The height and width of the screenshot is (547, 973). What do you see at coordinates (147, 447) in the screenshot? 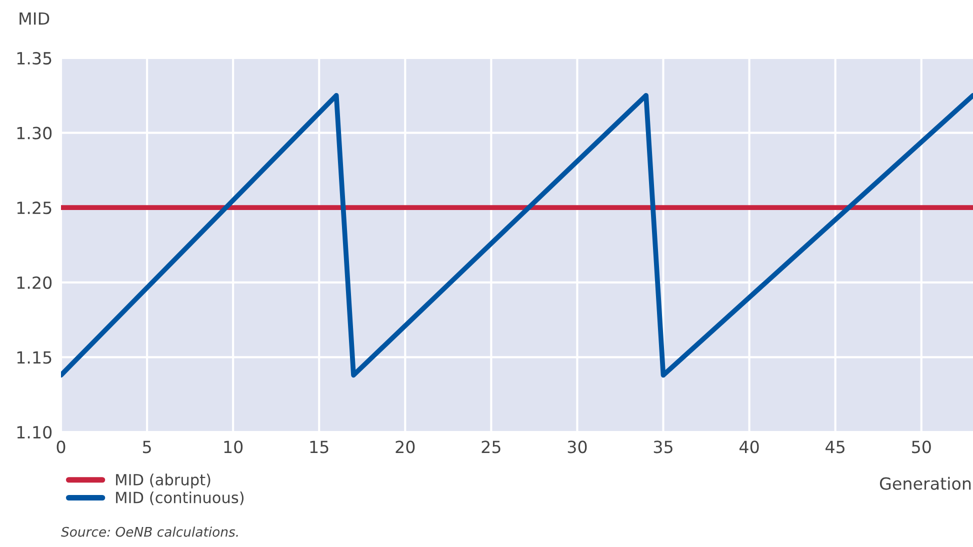
I see `x-tick-label: 5` at bounding box center [147, 447].